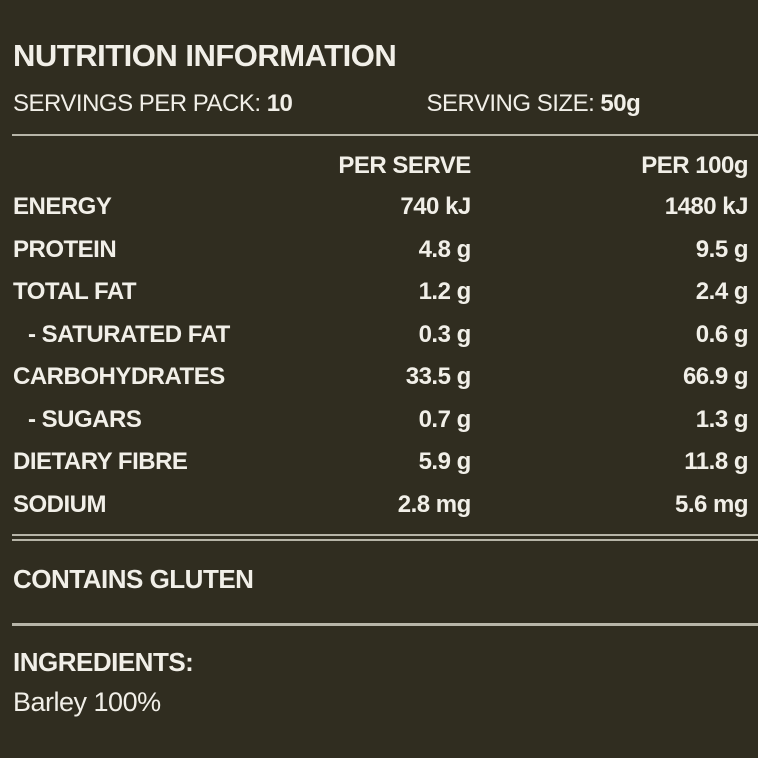 Image resolution: width=758 pixels, height=758 pixels. Describe the element at coordinates (60, 504) in the screenshot. I see `nutrient-label: SODIUM` at that location.